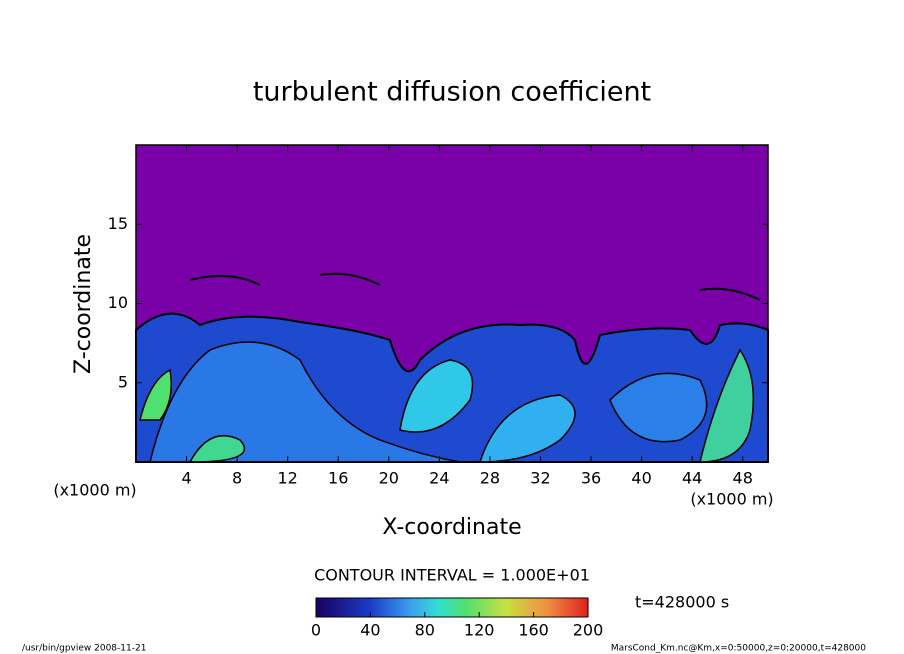  I want to click on chart-title: turbulent diffusion coefficient, so click(452, 92).